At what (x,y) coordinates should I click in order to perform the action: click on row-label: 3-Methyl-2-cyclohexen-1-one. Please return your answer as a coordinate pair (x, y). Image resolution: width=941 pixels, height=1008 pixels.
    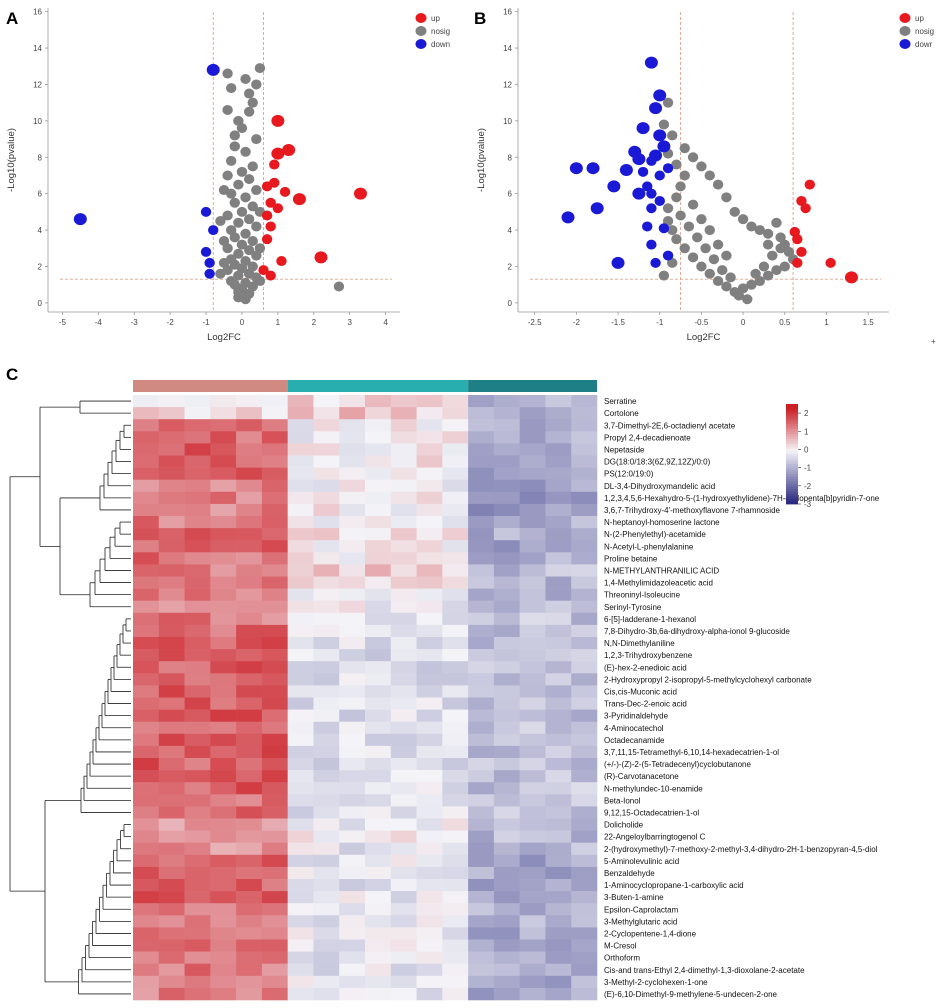
    Looking at the image, I should click on (656, 982).